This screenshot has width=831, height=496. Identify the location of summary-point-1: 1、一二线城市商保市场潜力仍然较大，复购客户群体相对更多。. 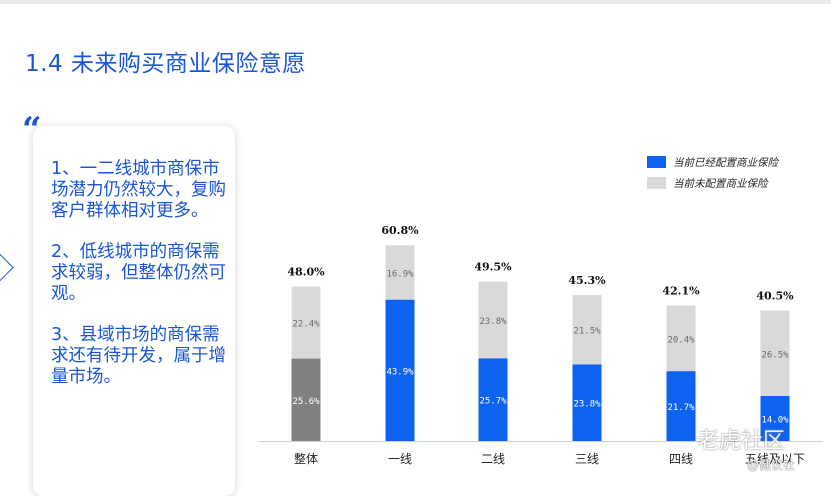
(138, 190).